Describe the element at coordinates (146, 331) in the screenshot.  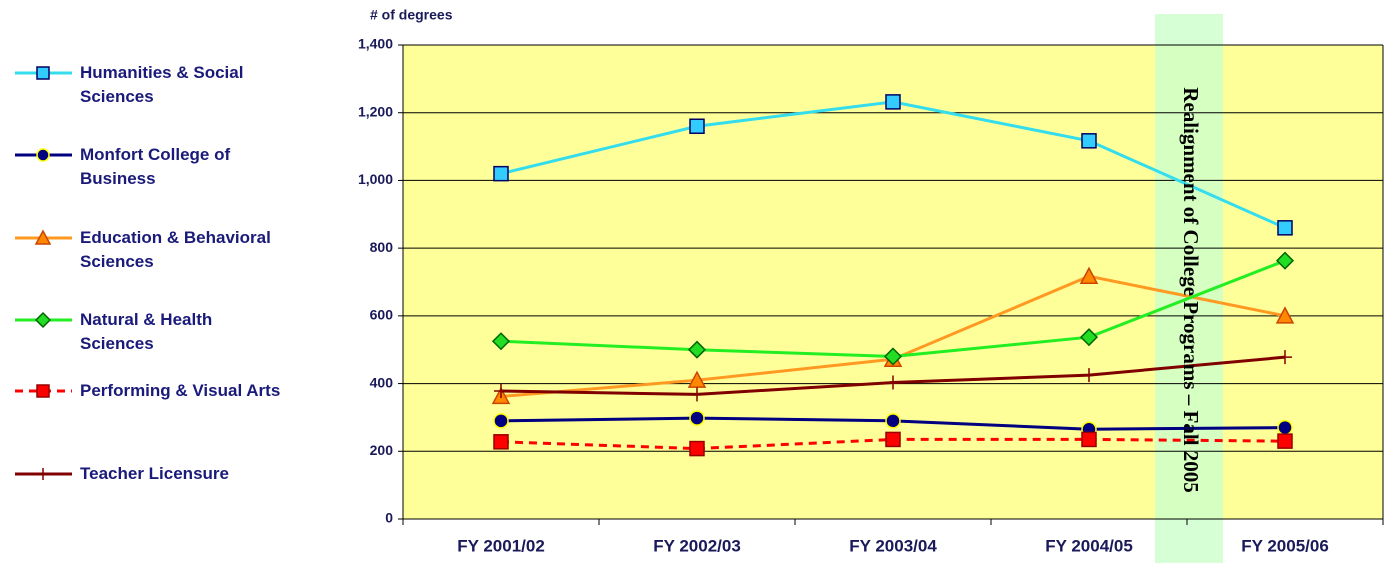
I see `legend-label: Natural & Health Sciences` at that location.